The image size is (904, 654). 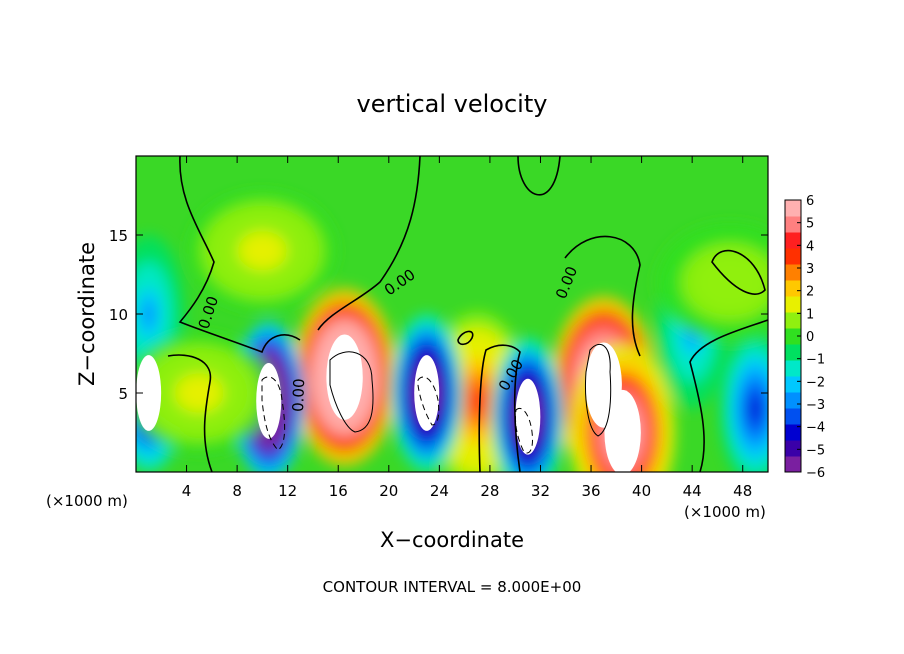 I want to click on y-tick-label: 10, so click(x=118, y=315).